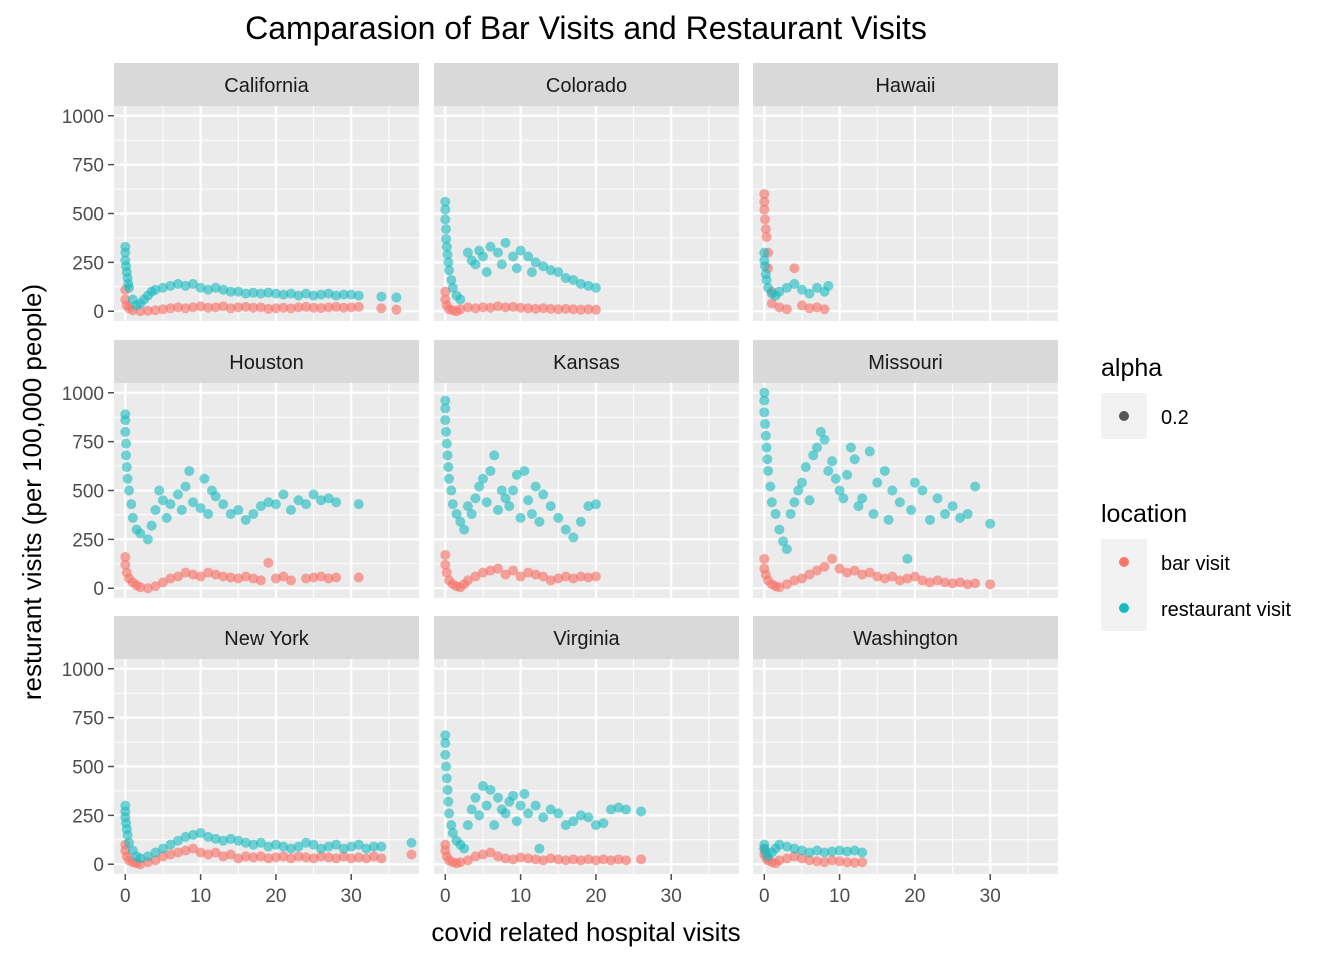  What do you see at coordinates (586, 363) in the screenshot?
I see `panel-strip-label: Kansas` at bounding box center [586, 363].